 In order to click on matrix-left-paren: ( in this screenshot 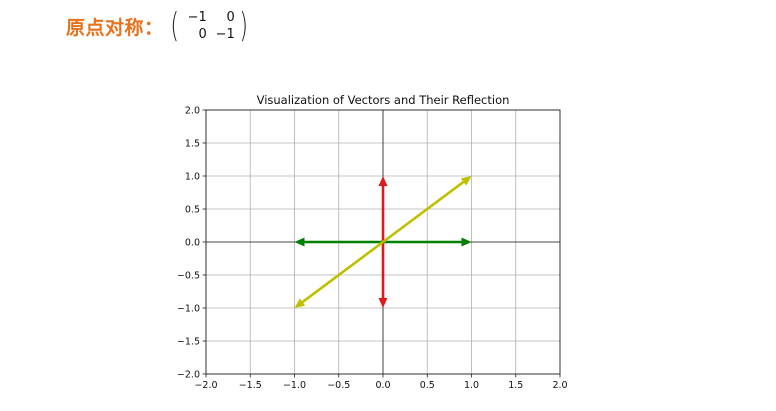, I will do `click(174, 26)`.